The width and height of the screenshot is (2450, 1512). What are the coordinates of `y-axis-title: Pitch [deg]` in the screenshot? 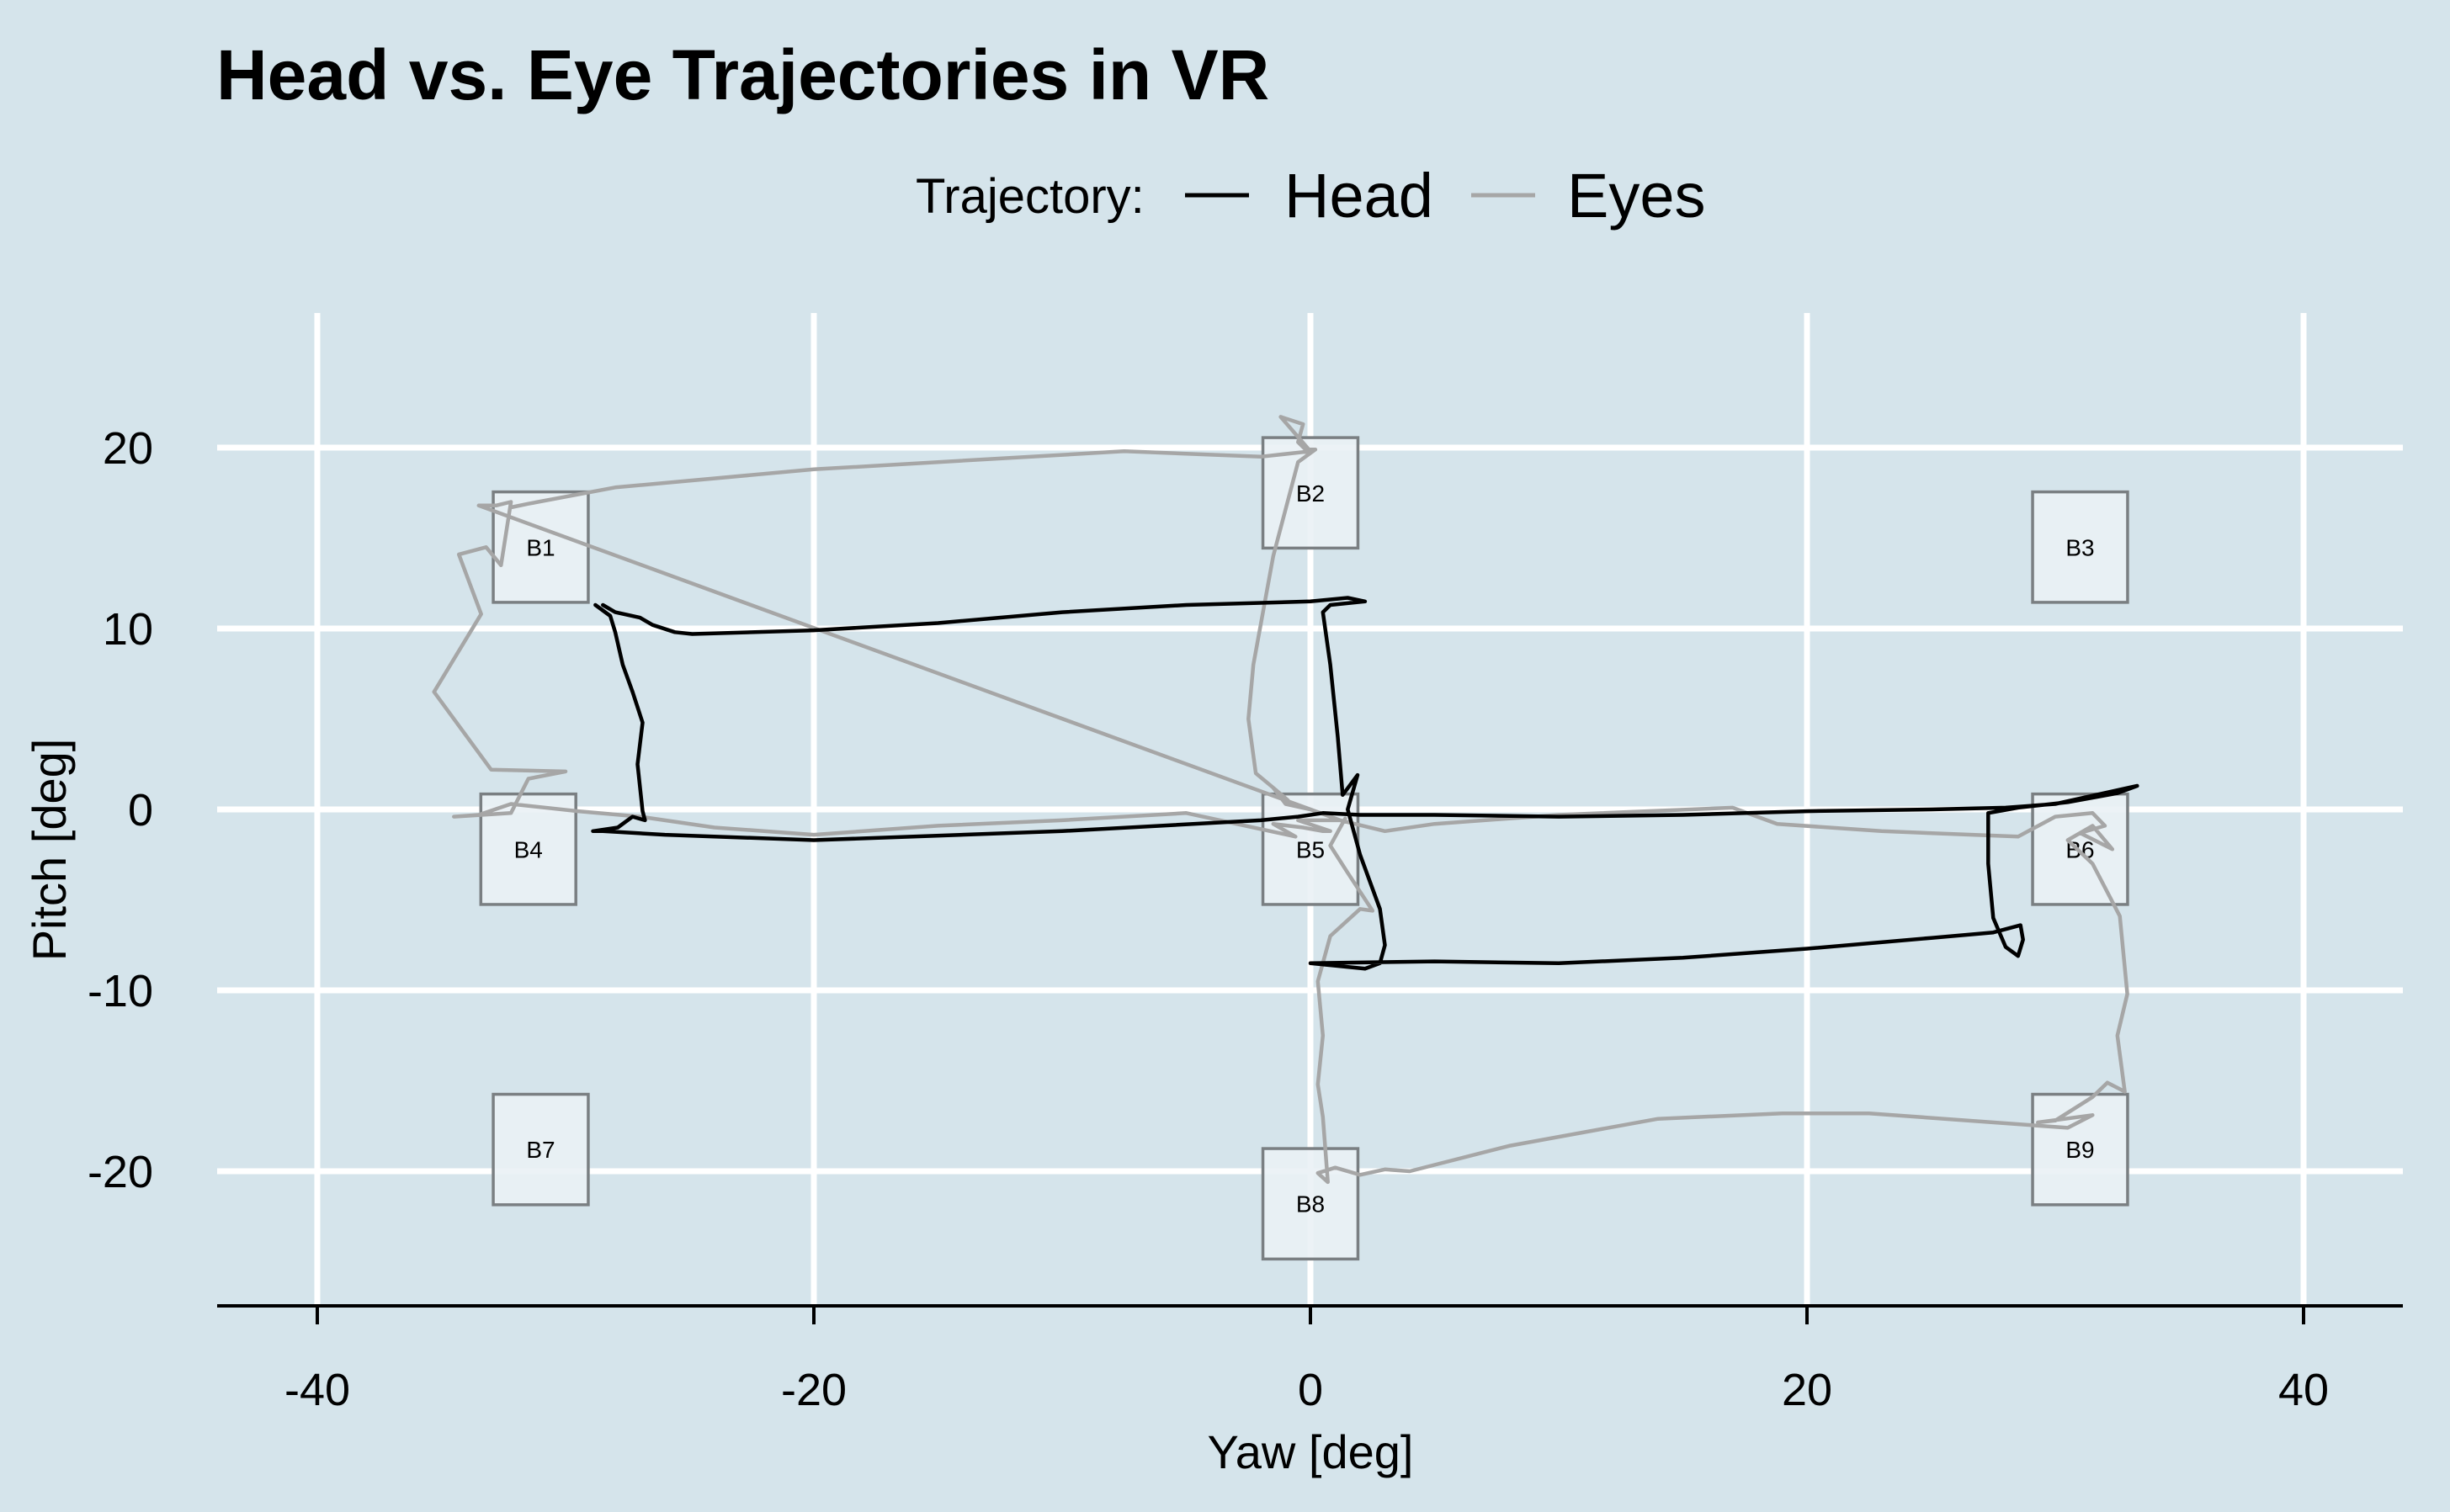 It's located at (49, 850).